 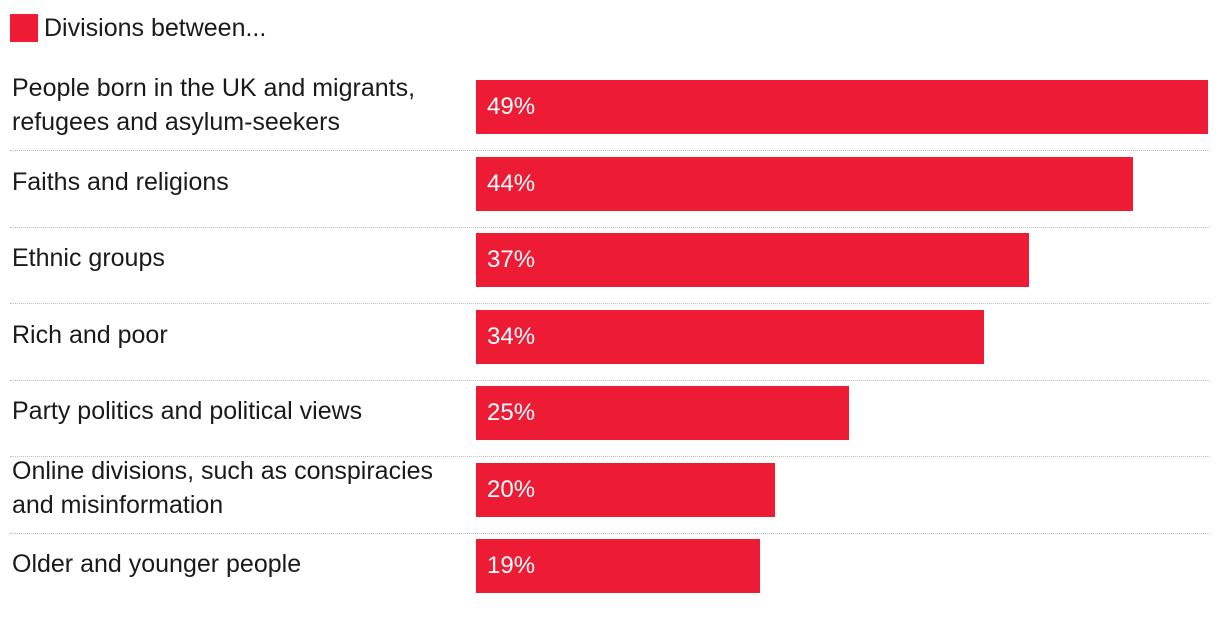 I want to click on bar-value-label: 44%, so click(x=511, y=183).